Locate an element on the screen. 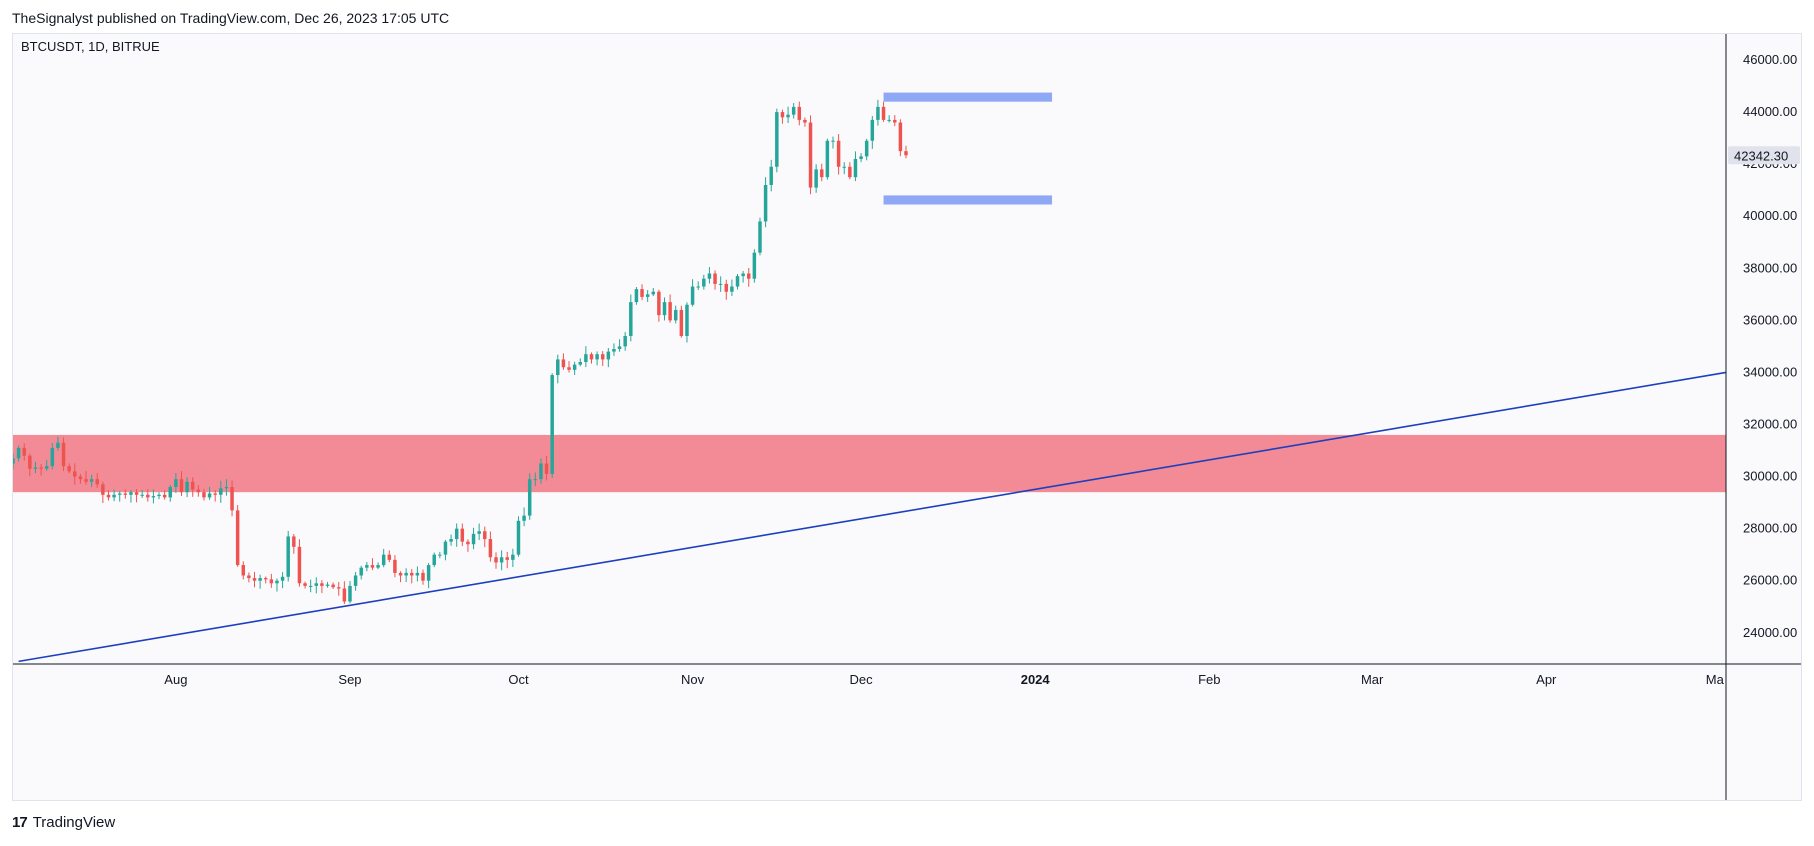  range-top-band is located at coordinates (968, 97).